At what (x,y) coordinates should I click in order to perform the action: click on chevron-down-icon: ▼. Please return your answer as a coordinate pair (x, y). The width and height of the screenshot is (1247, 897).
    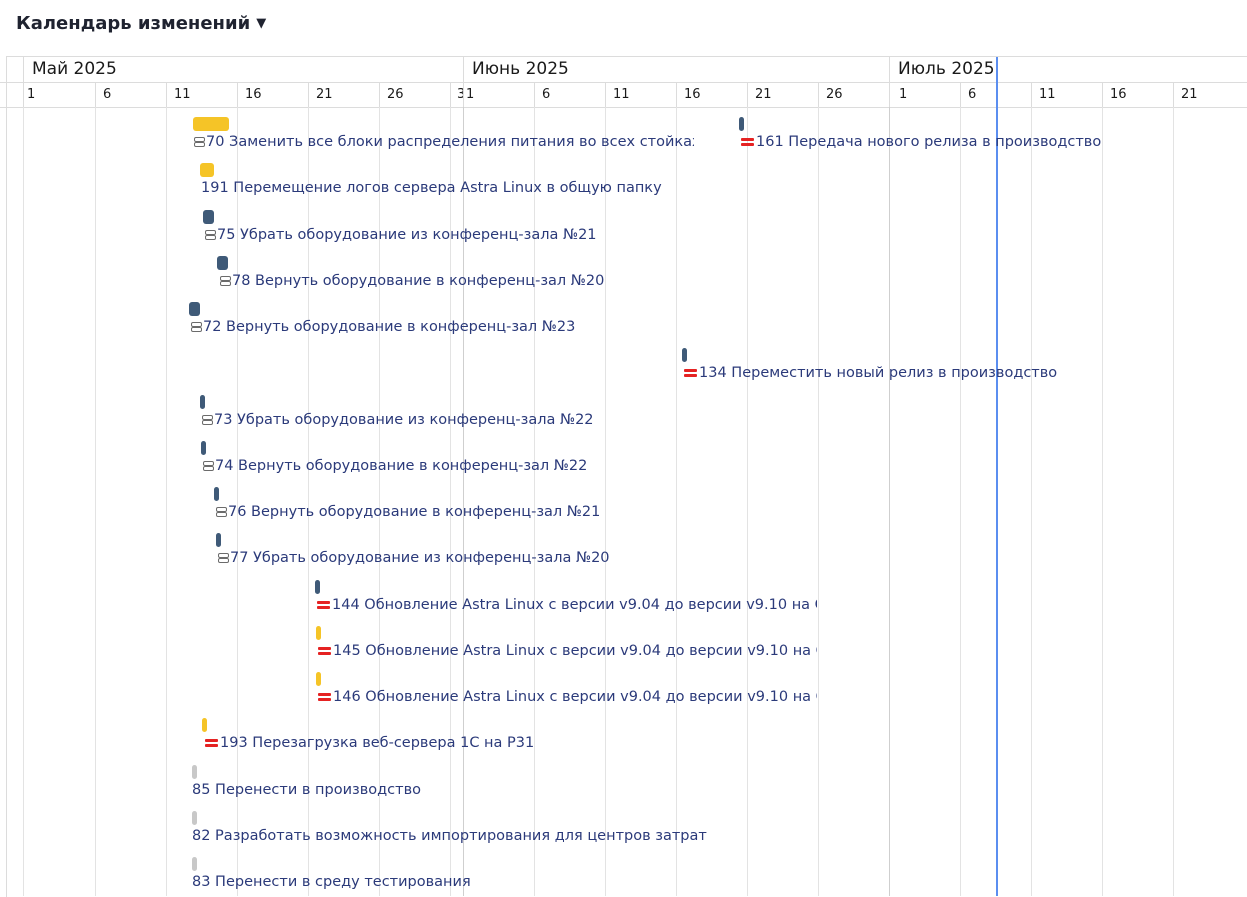
    Looking at the image, I should click on (261, 23).